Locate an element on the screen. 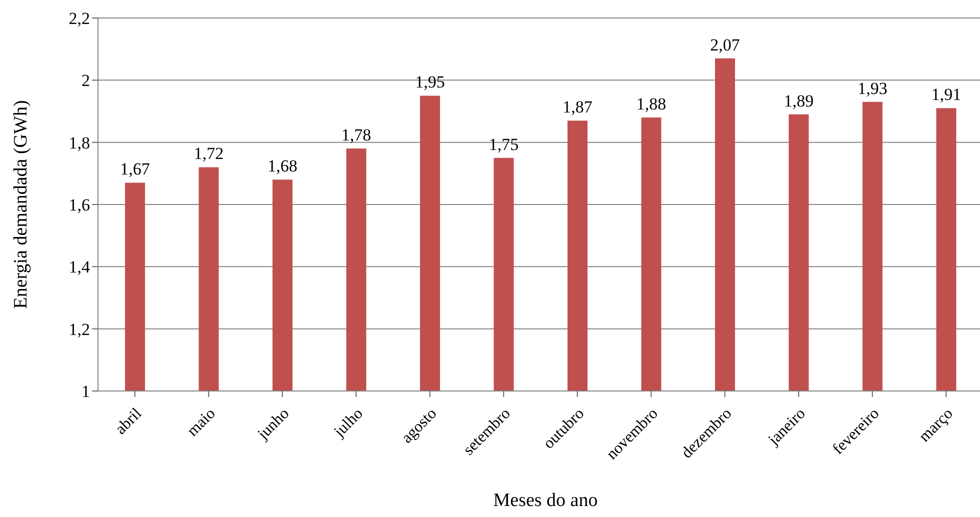  y-tick-label: 1,6 is located at coordinates (79, 205).